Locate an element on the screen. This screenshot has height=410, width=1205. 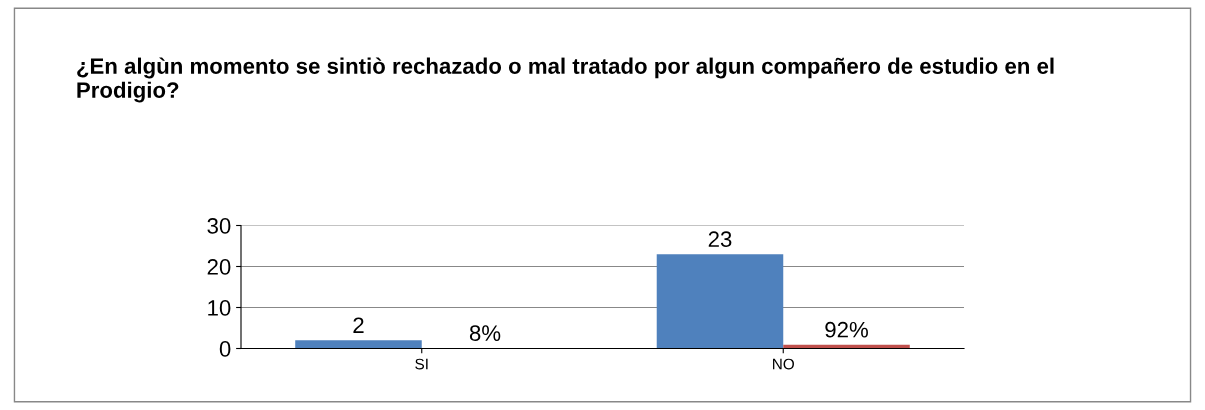
chart-title: ¿En algùn momento se sintiò rechazado o mal tratado por algun compañero de estudio en el Prodigio? is located at coordinates (565, 80).